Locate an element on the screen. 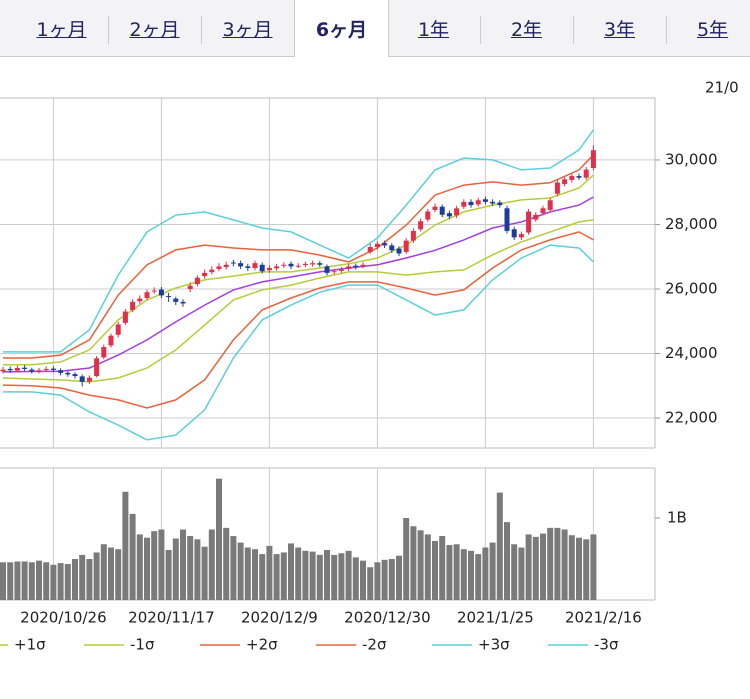  y-tick-label: 22,000 is located at coordinates (691, 418).